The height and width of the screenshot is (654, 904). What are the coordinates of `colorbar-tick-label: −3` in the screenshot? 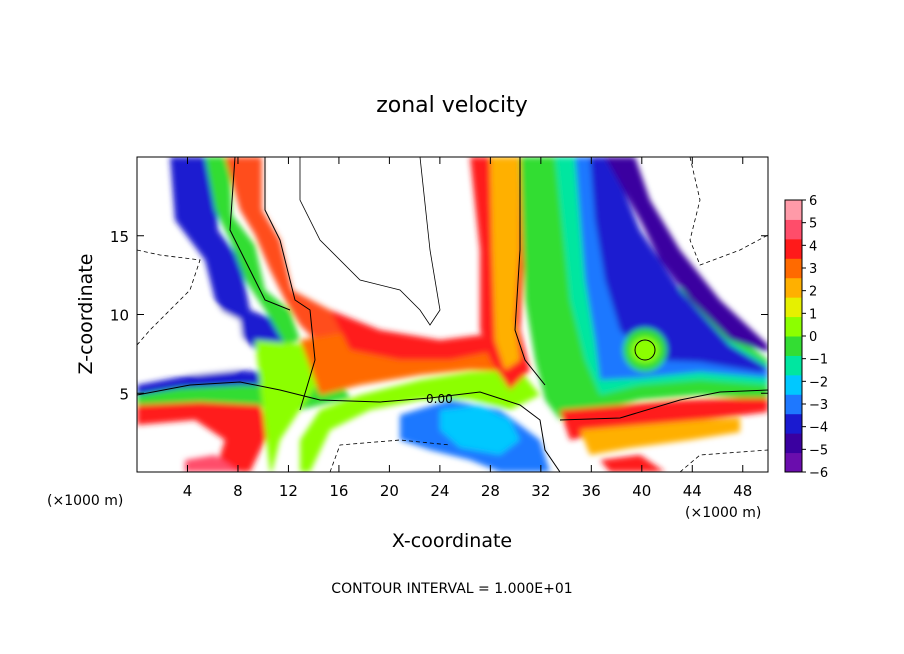 It's located at (818, 405).